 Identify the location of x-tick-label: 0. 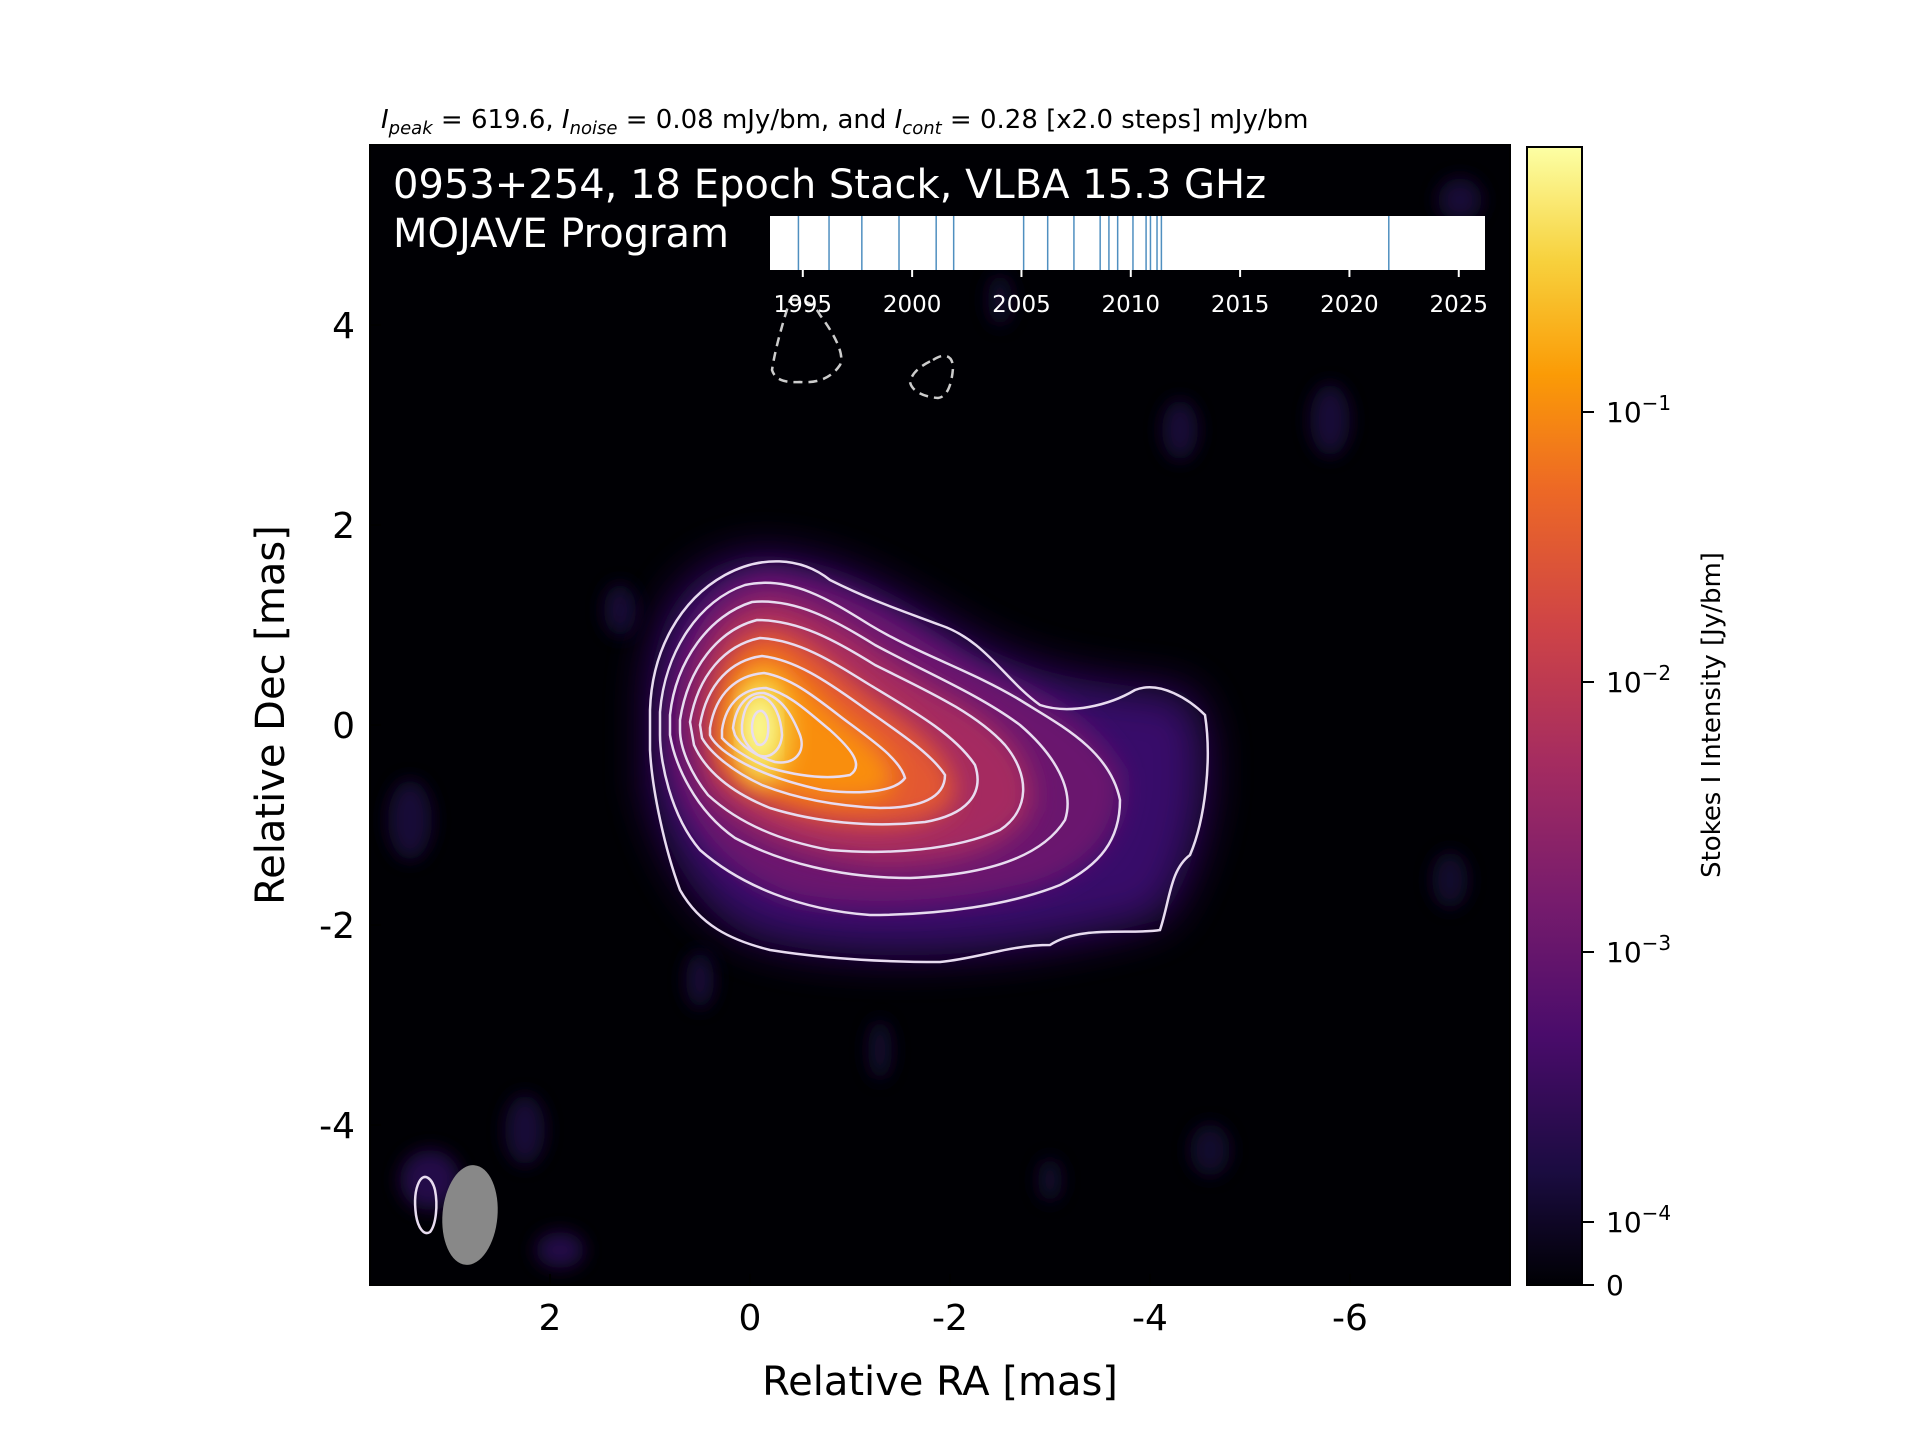
(750, 1318).